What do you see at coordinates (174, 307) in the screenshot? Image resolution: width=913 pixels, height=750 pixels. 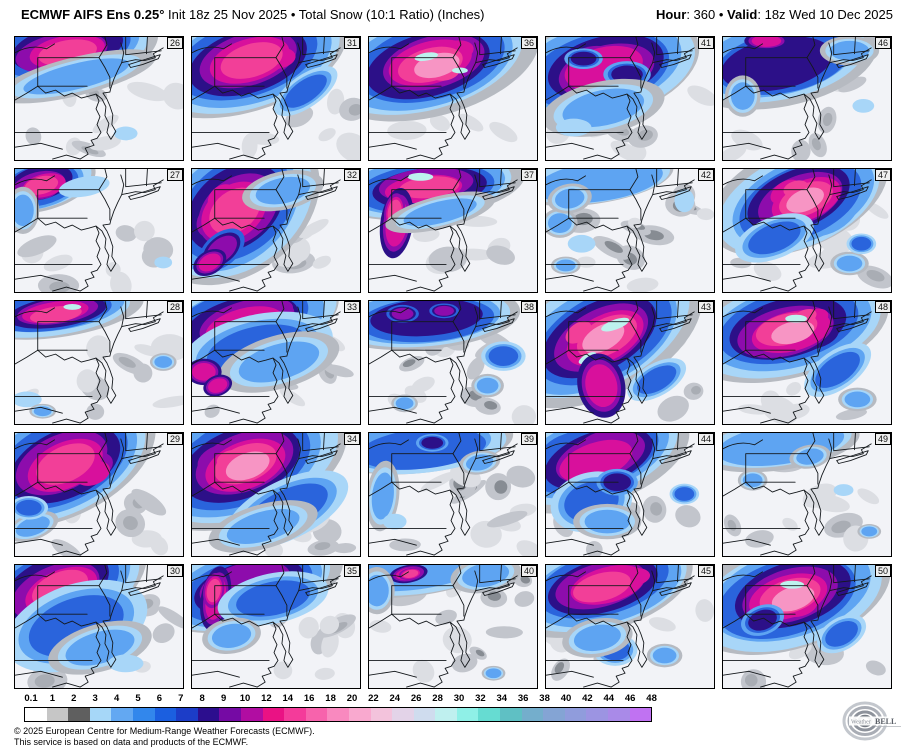 I see `member-number: 28` at bounding box center [174, 307].